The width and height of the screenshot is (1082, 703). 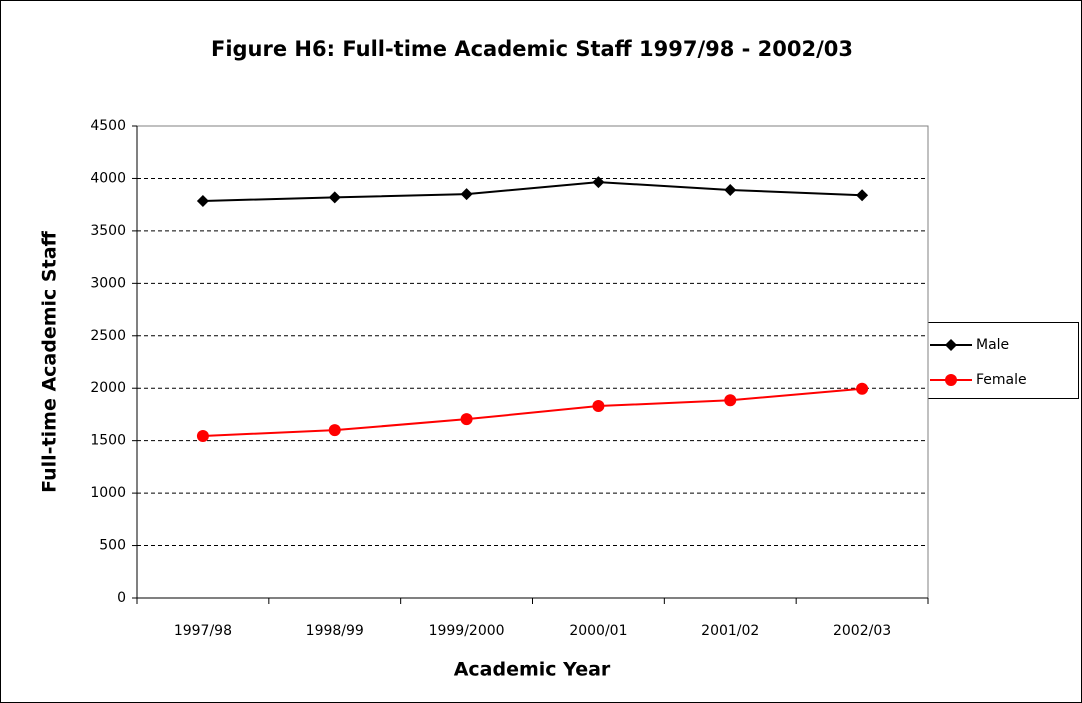 I want to click on x-tick-label: 1997/98, so click(x=203, y=631).